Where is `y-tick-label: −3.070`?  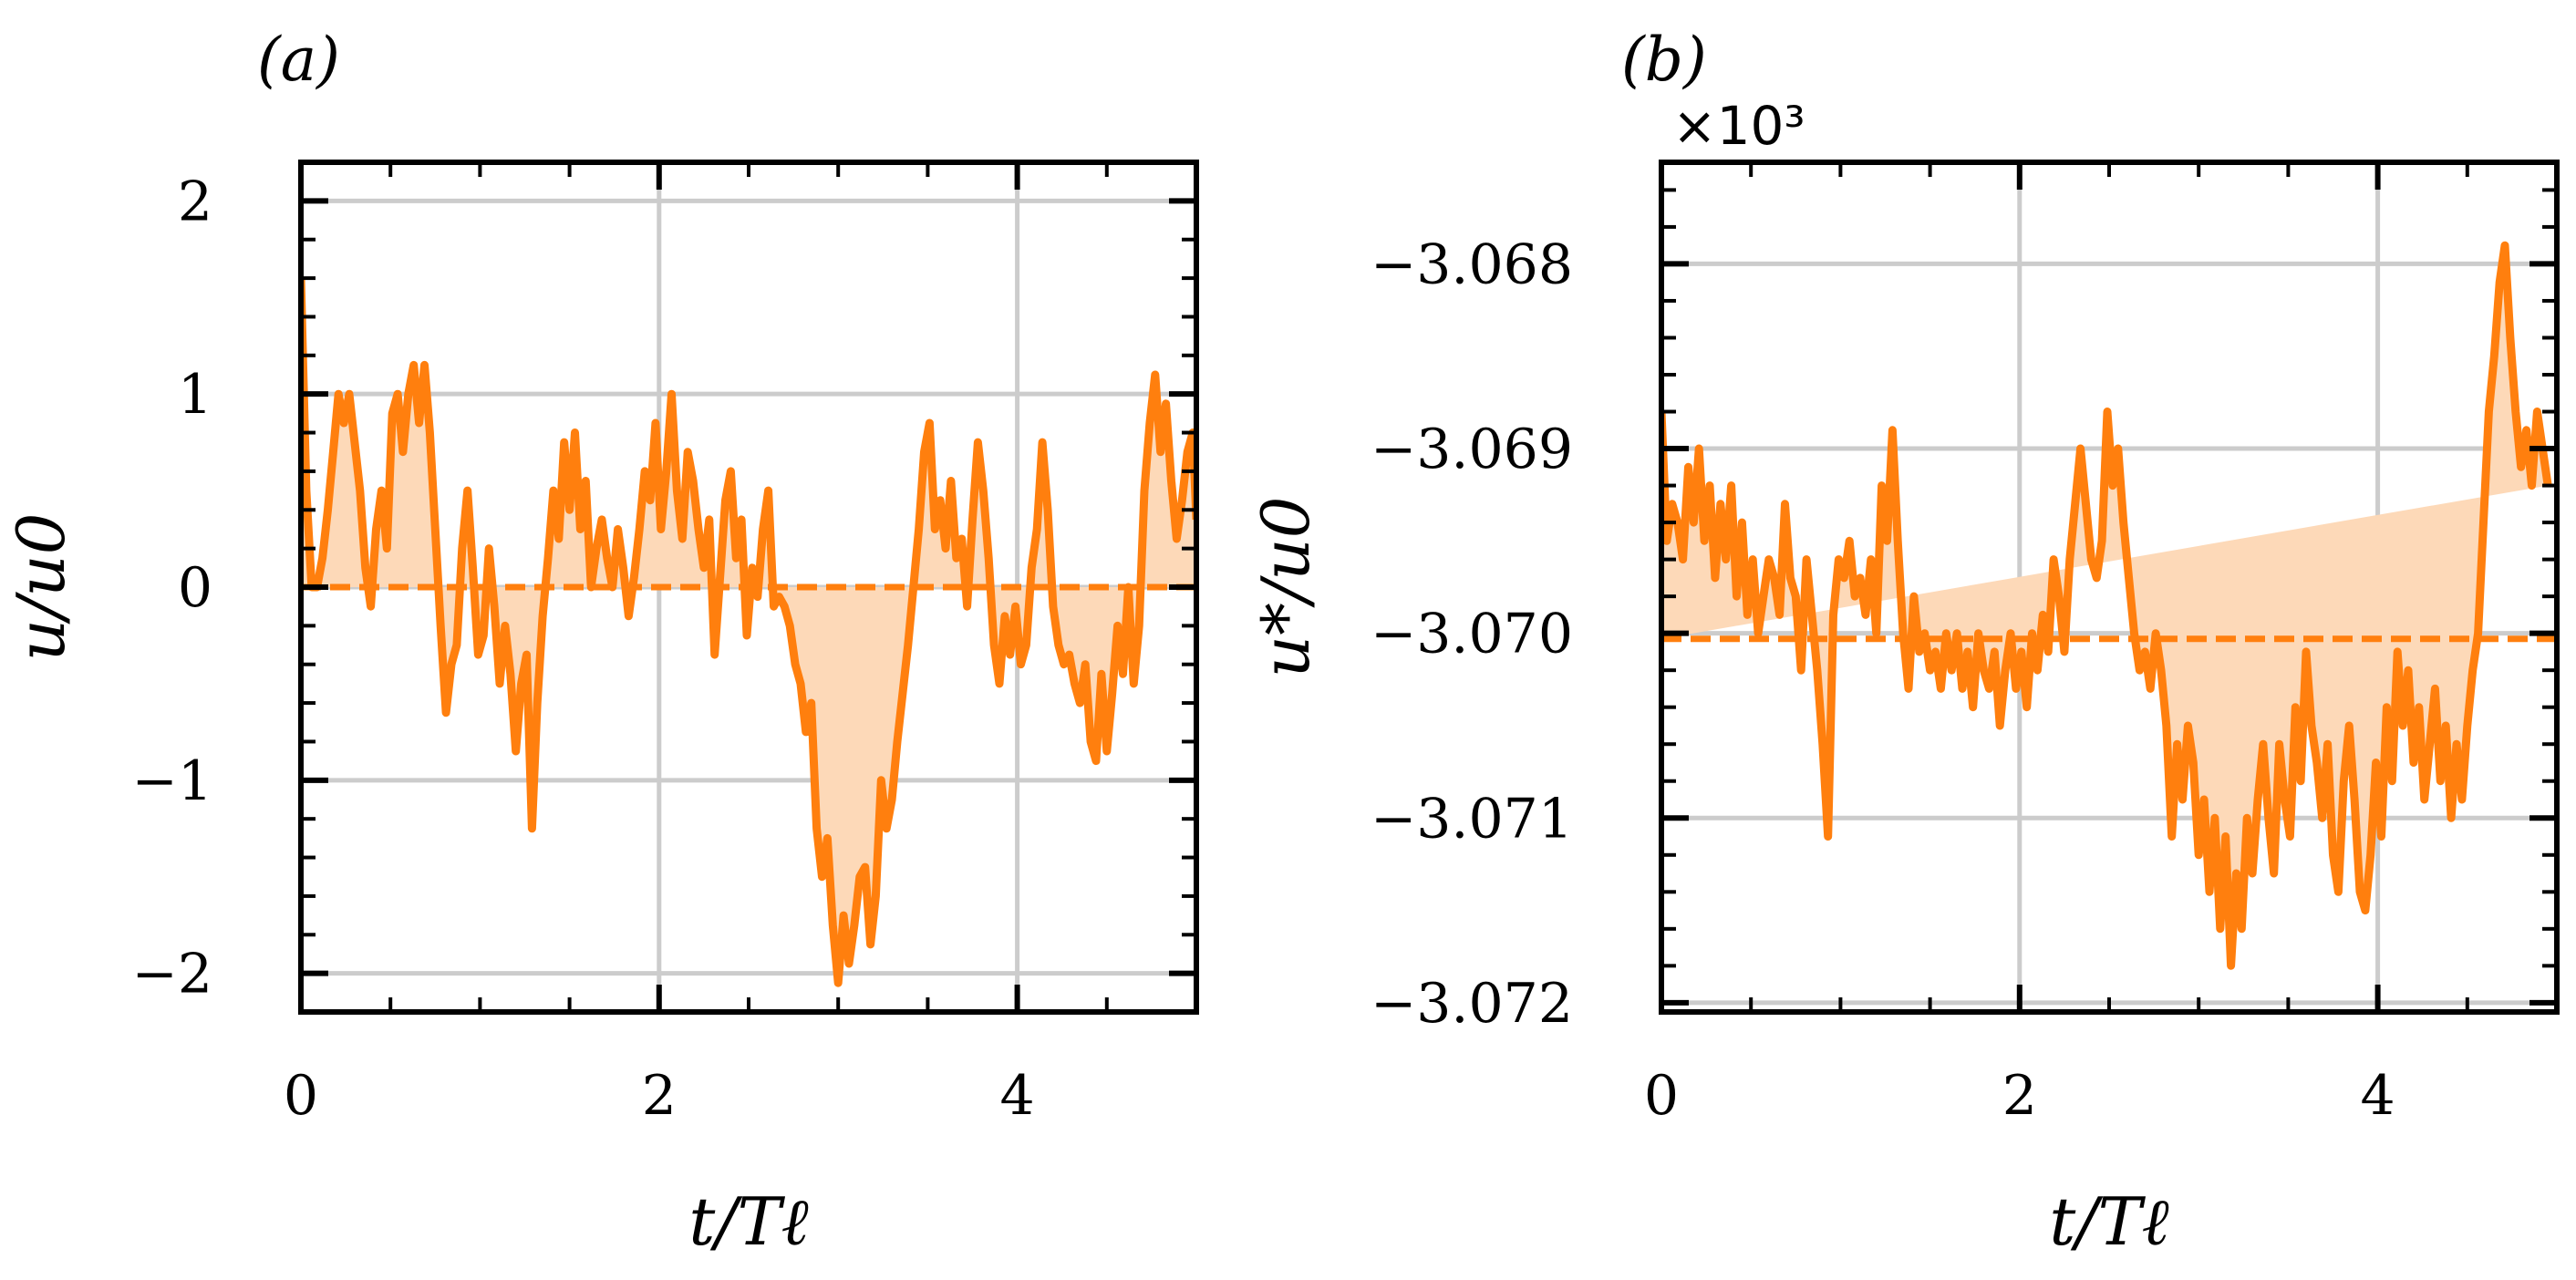
y-tick-label: −3.070 is located at coordinates (1472, 634).